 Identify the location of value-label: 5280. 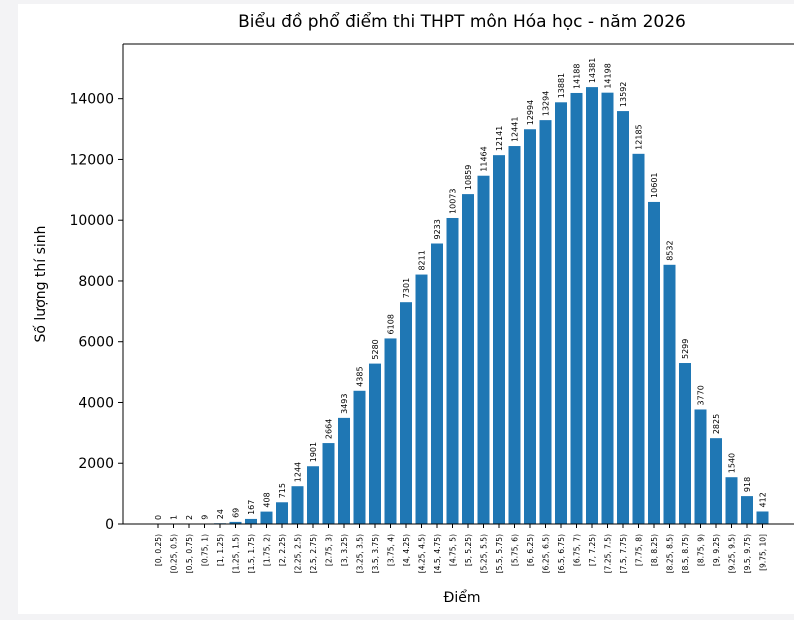
(375, 349).